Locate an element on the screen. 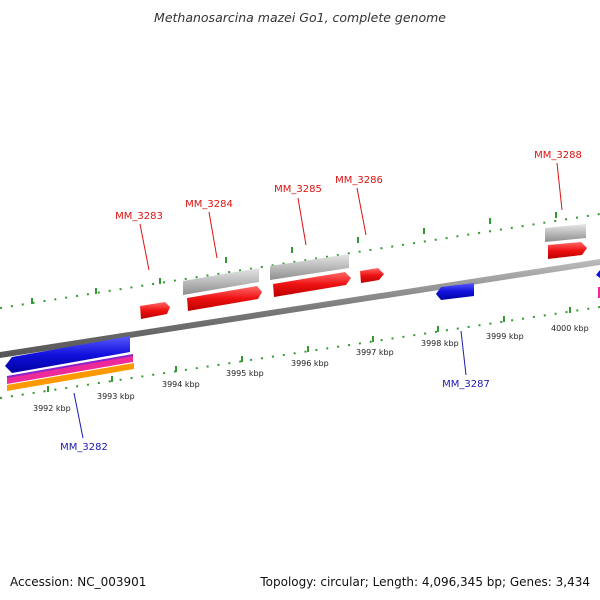 This screenshot has height=600, width=600. gene-label-mm3286: MM_3286 is located at coordinates (359, 180).